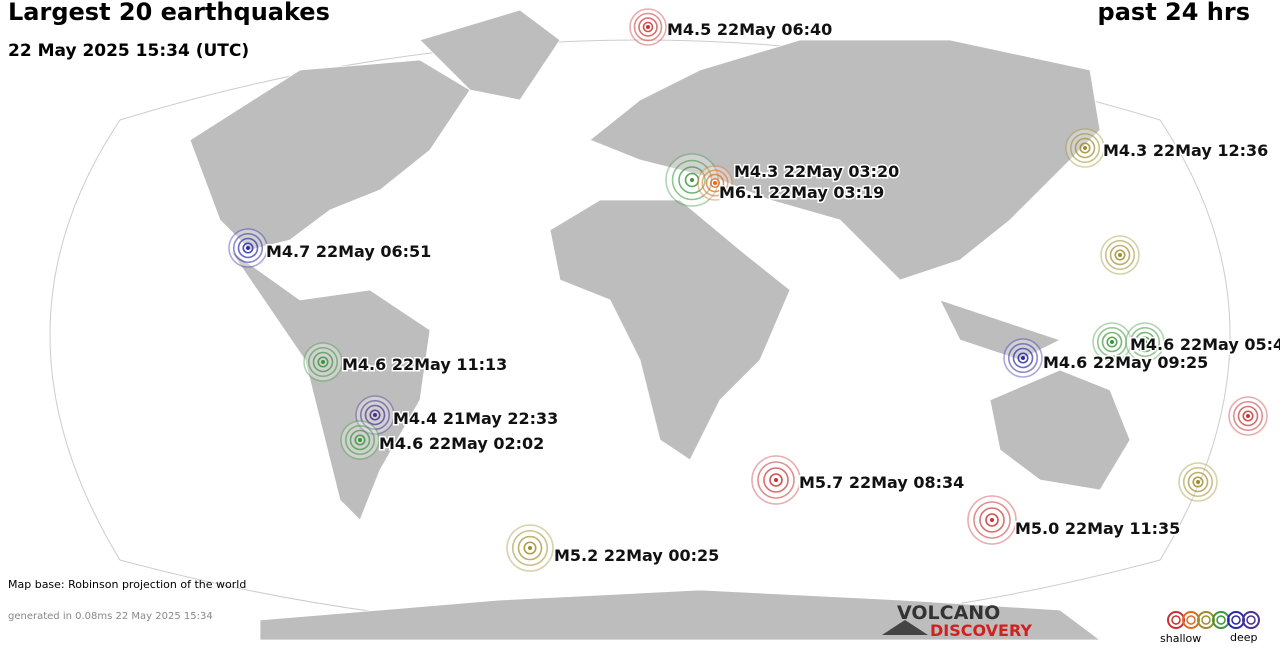  I want to click on quake-label: M4.6 22May 11:13, so click(424, 364).